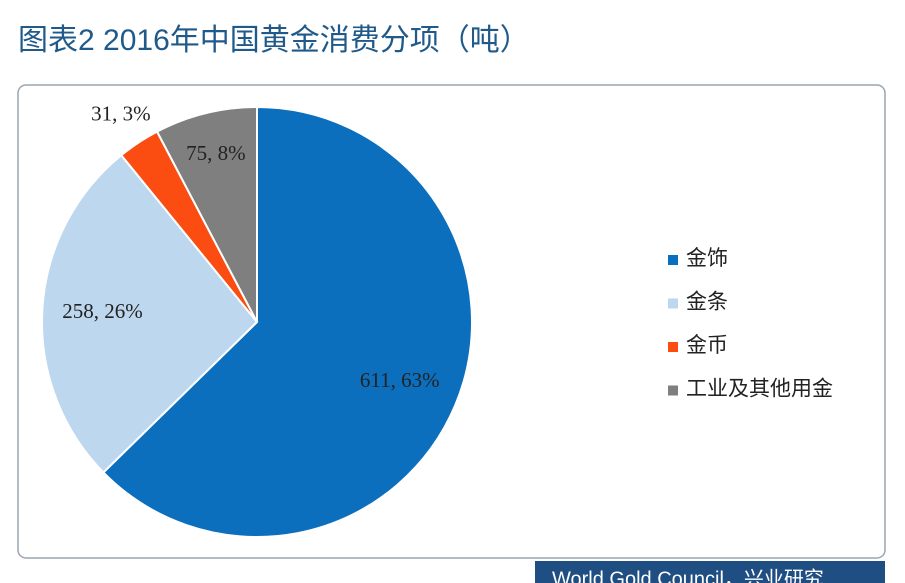  Describe the element at coordinates (688, 575) in the screenshot. I see `source: World Gold Council，兴业研究` at that location.